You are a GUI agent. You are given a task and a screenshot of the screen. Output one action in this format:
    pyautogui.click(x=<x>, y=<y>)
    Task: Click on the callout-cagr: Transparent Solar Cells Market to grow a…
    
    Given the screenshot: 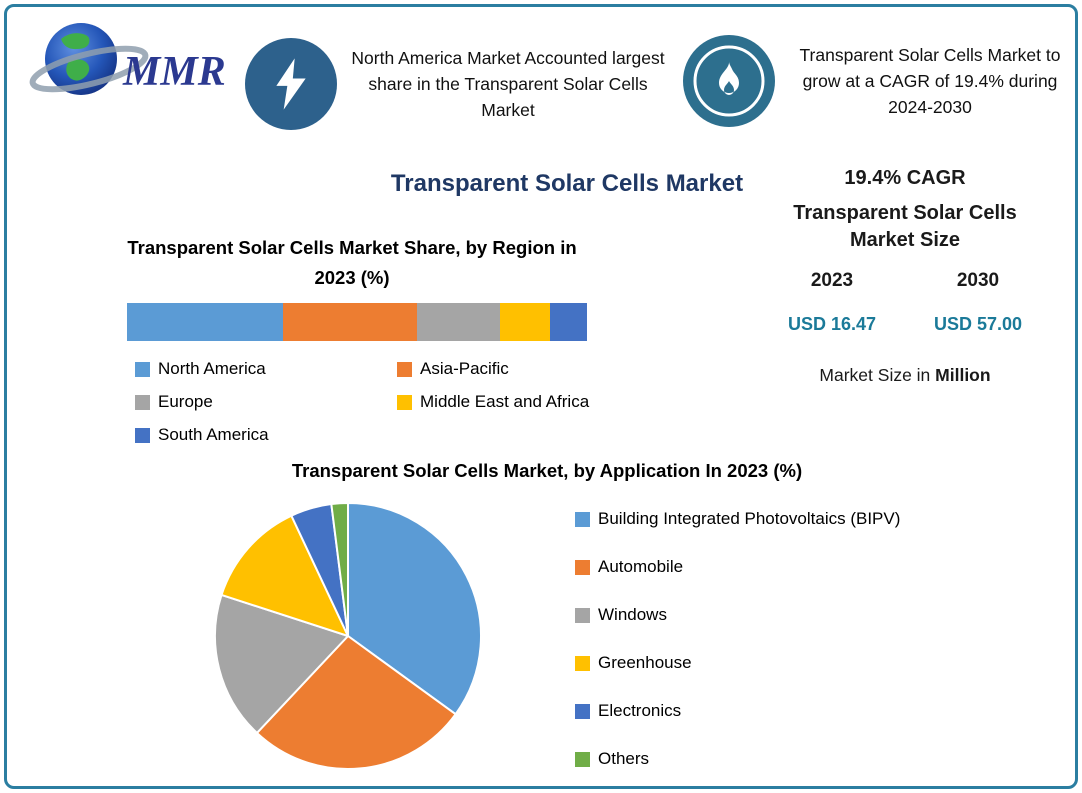 What is the action you would take?
    pyautogui.click(x=877, y=81)
    